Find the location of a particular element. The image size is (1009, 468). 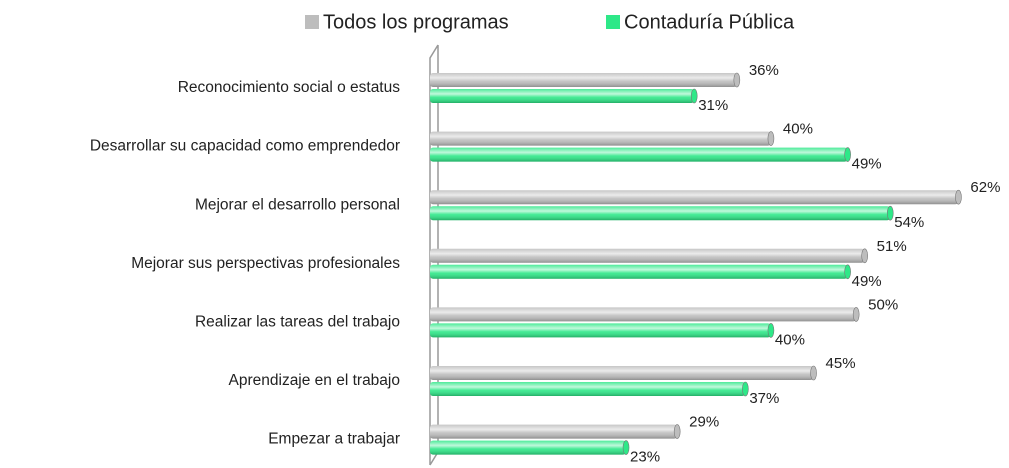

value-label: 37% is located at coordinates (764, 398).